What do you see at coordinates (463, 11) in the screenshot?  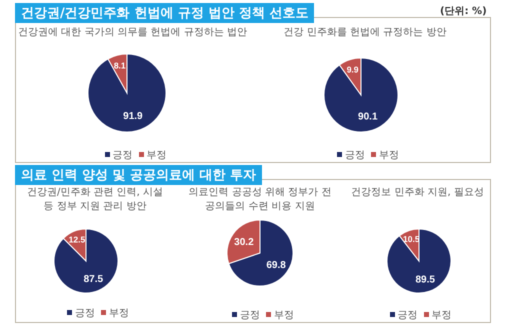 I see `text: (단위: %)` at bounding box center [463, 11].